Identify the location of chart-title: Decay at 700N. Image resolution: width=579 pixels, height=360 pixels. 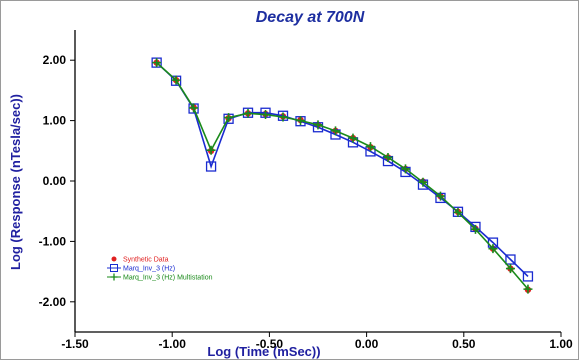
(310, 17).